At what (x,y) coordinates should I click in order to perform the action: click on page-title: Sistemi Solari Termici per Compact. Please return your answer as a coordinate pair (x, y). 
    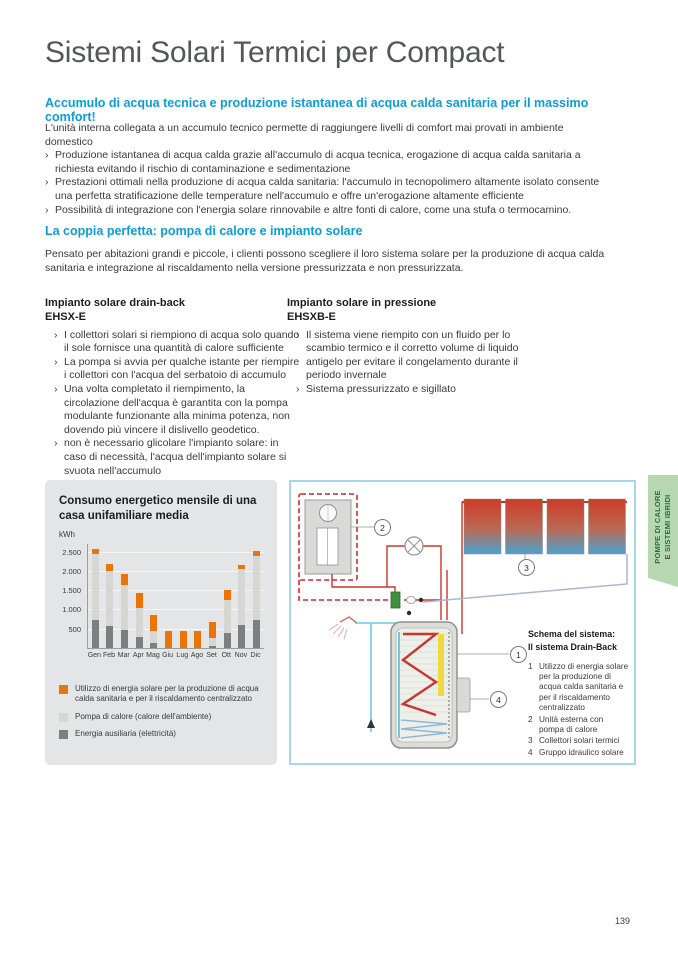
    Looking at the image, I should click on (275, 52).